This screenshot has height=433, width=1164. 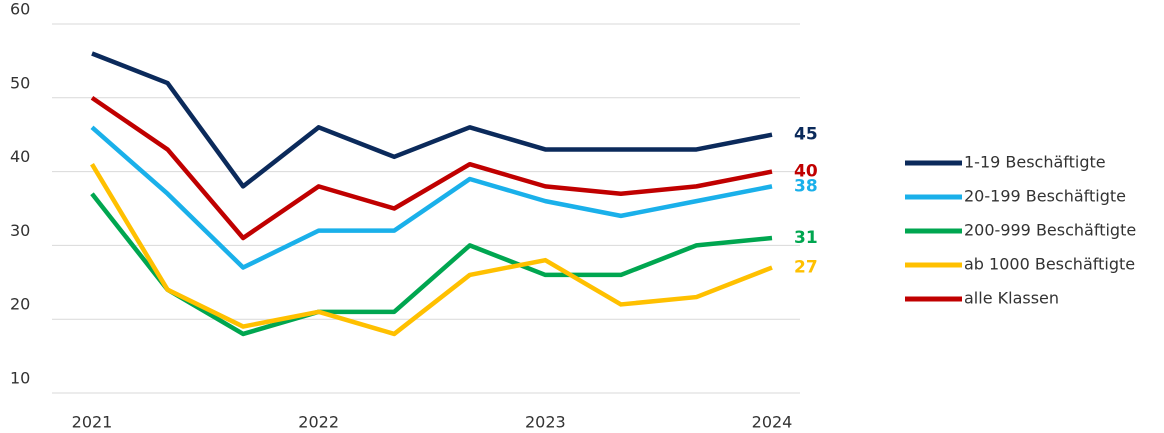 What do you see at coordinates (20, 156) in the screenshot?
I see `y-tick-label: 40` at bounding box center [20, 156].